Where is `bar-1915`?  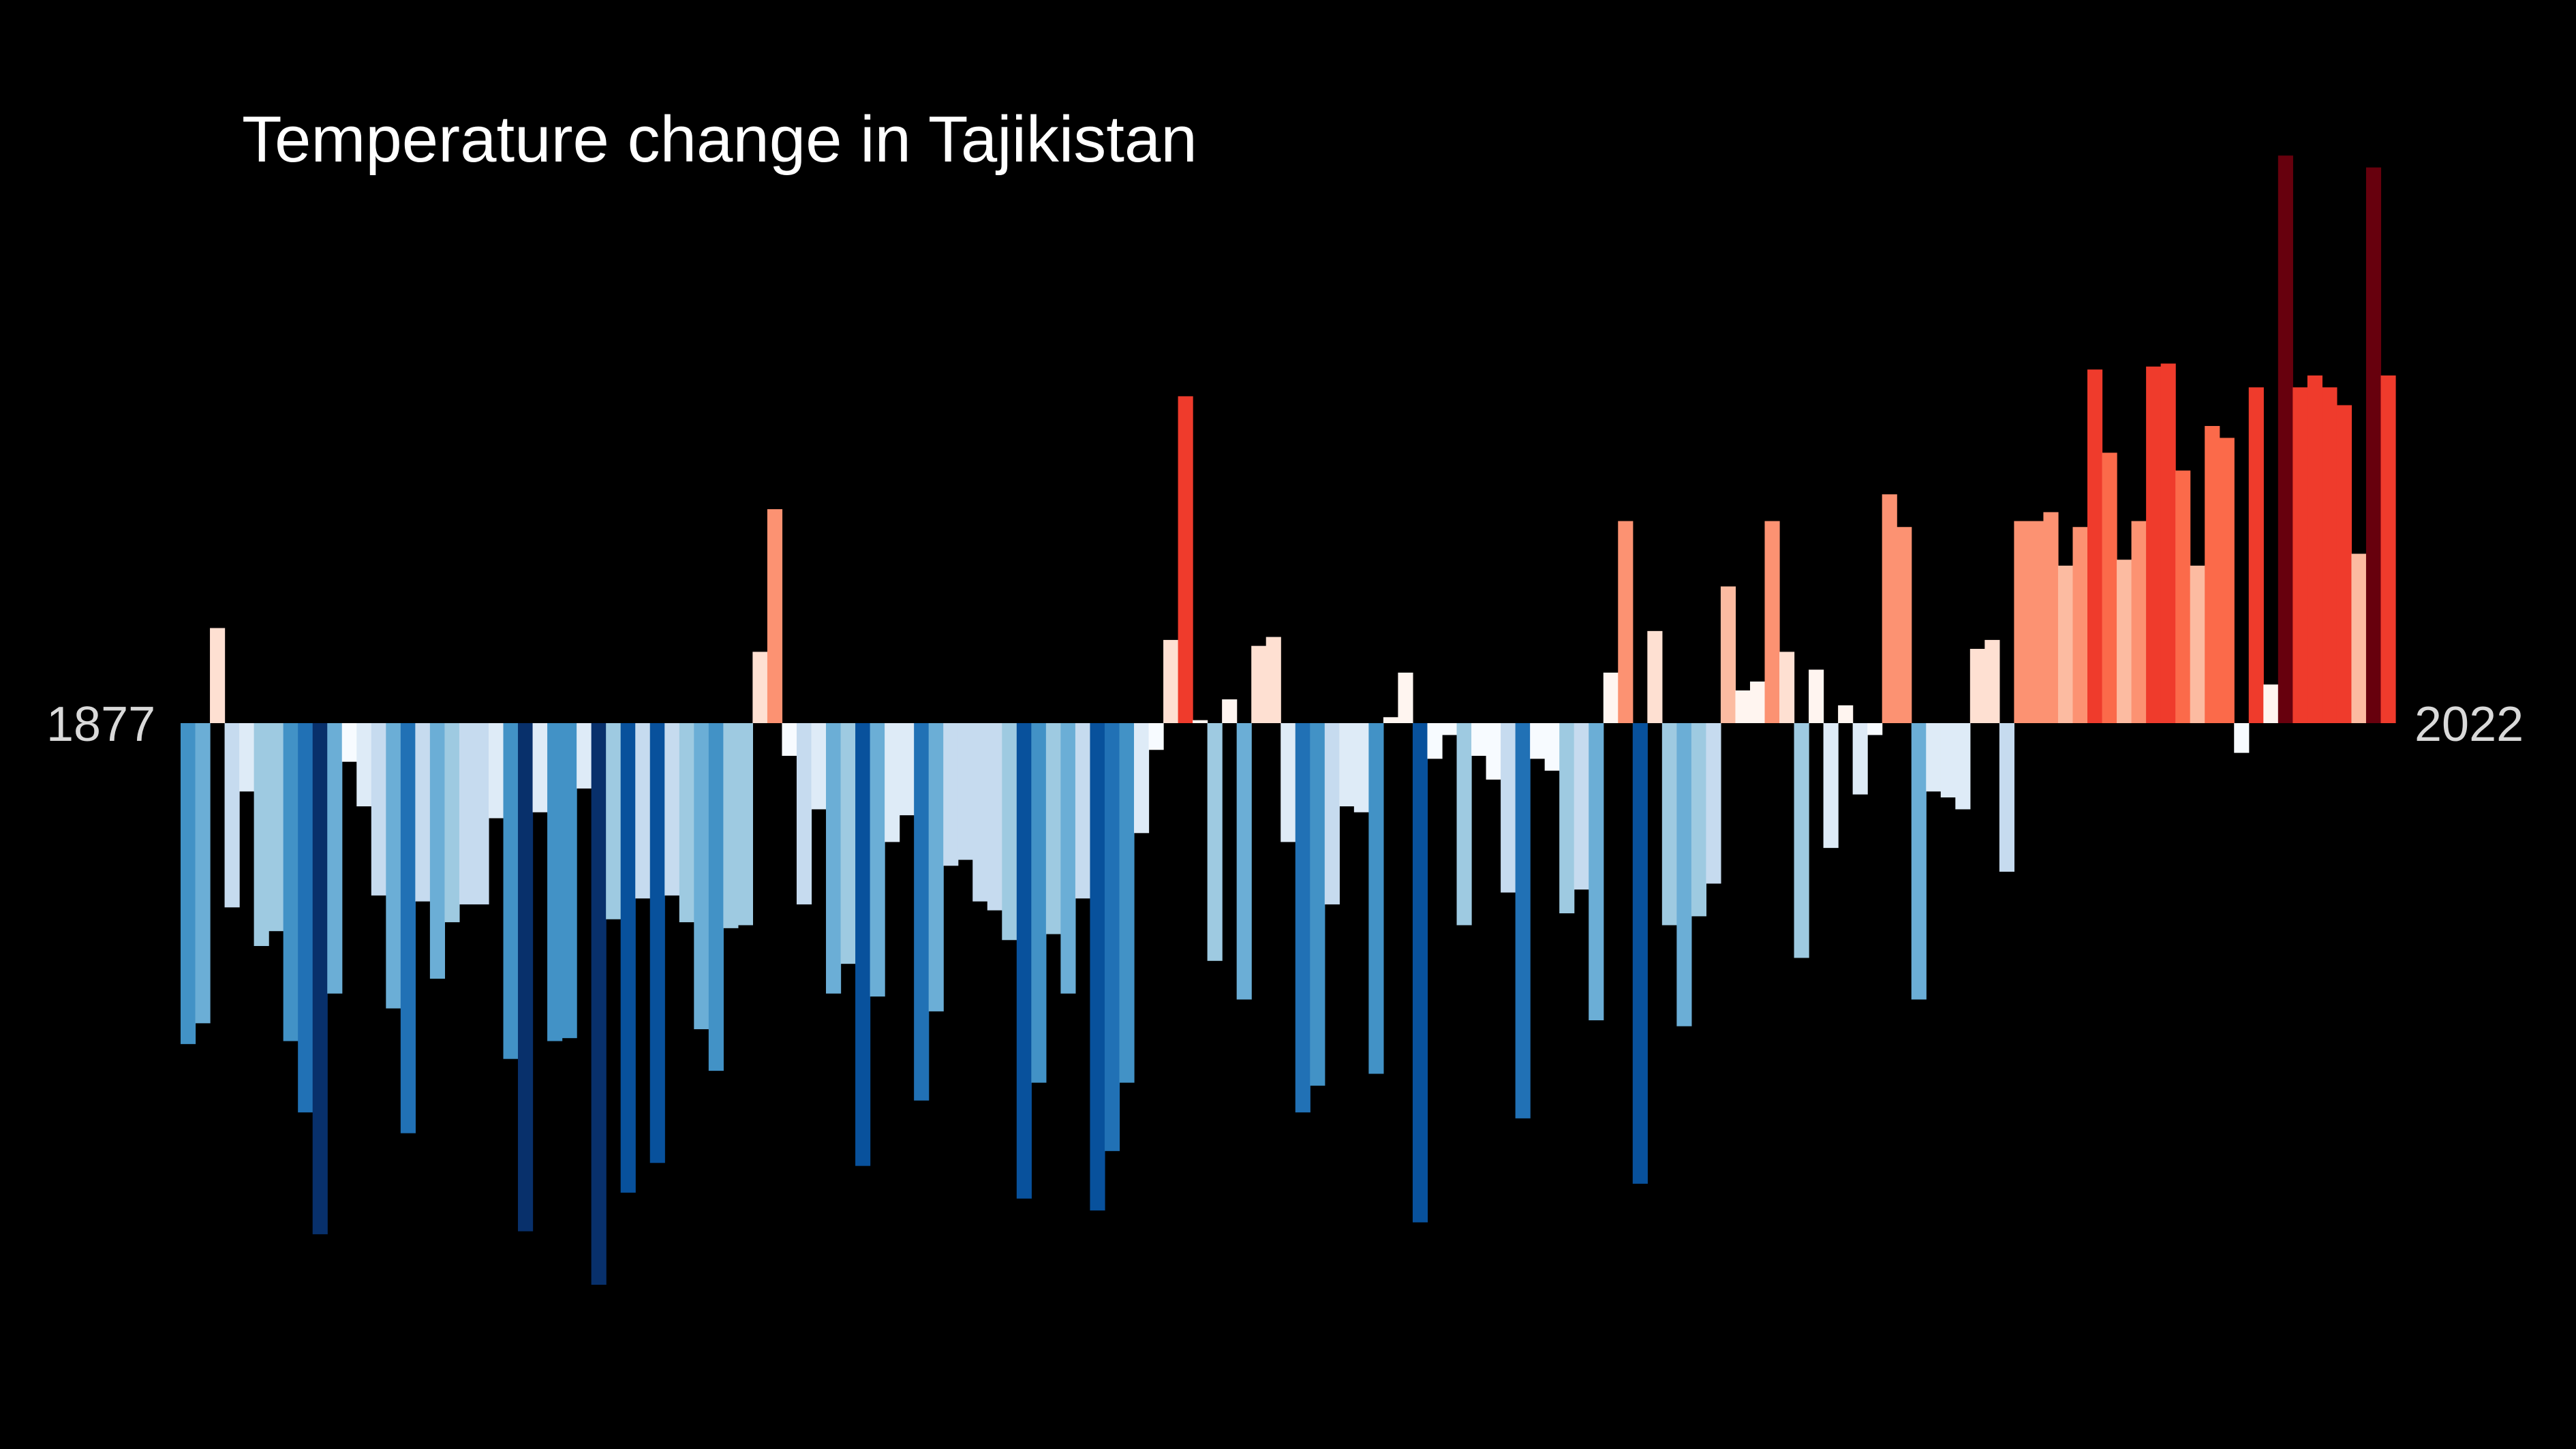 bar-1915 is located at coordinates (745, 824).